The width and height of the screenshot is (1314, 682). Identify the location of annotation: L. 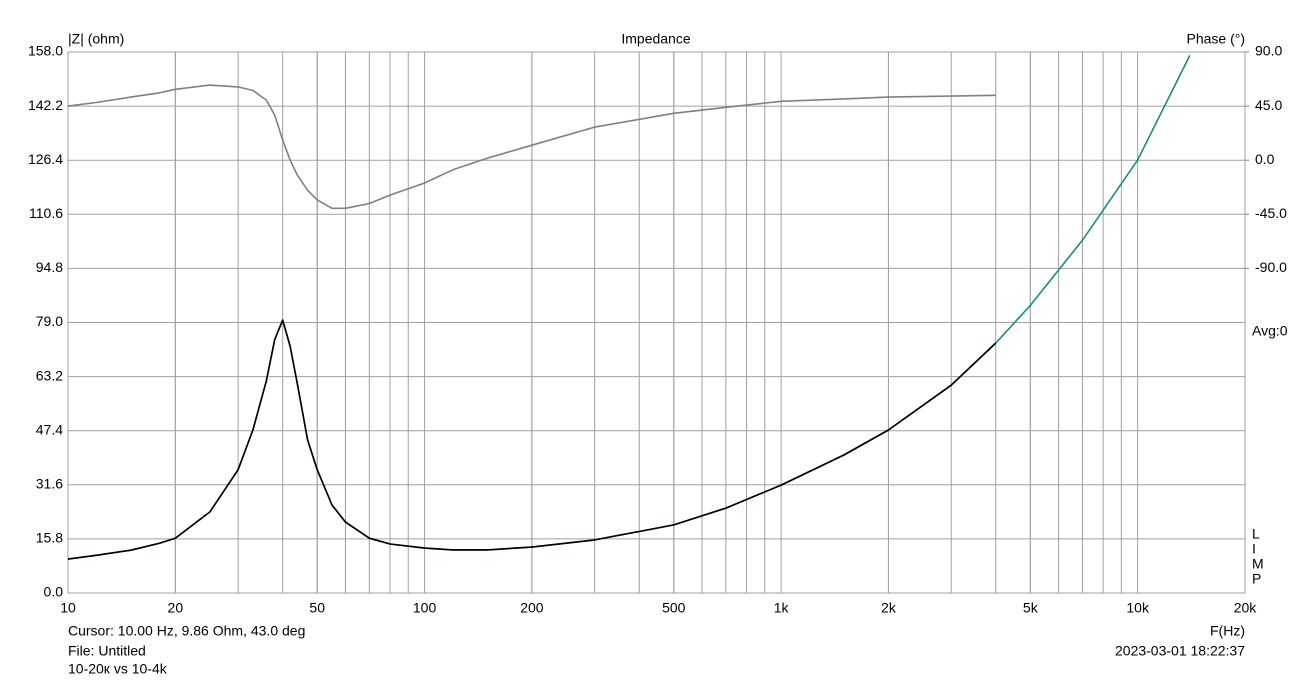
(1256, 534).